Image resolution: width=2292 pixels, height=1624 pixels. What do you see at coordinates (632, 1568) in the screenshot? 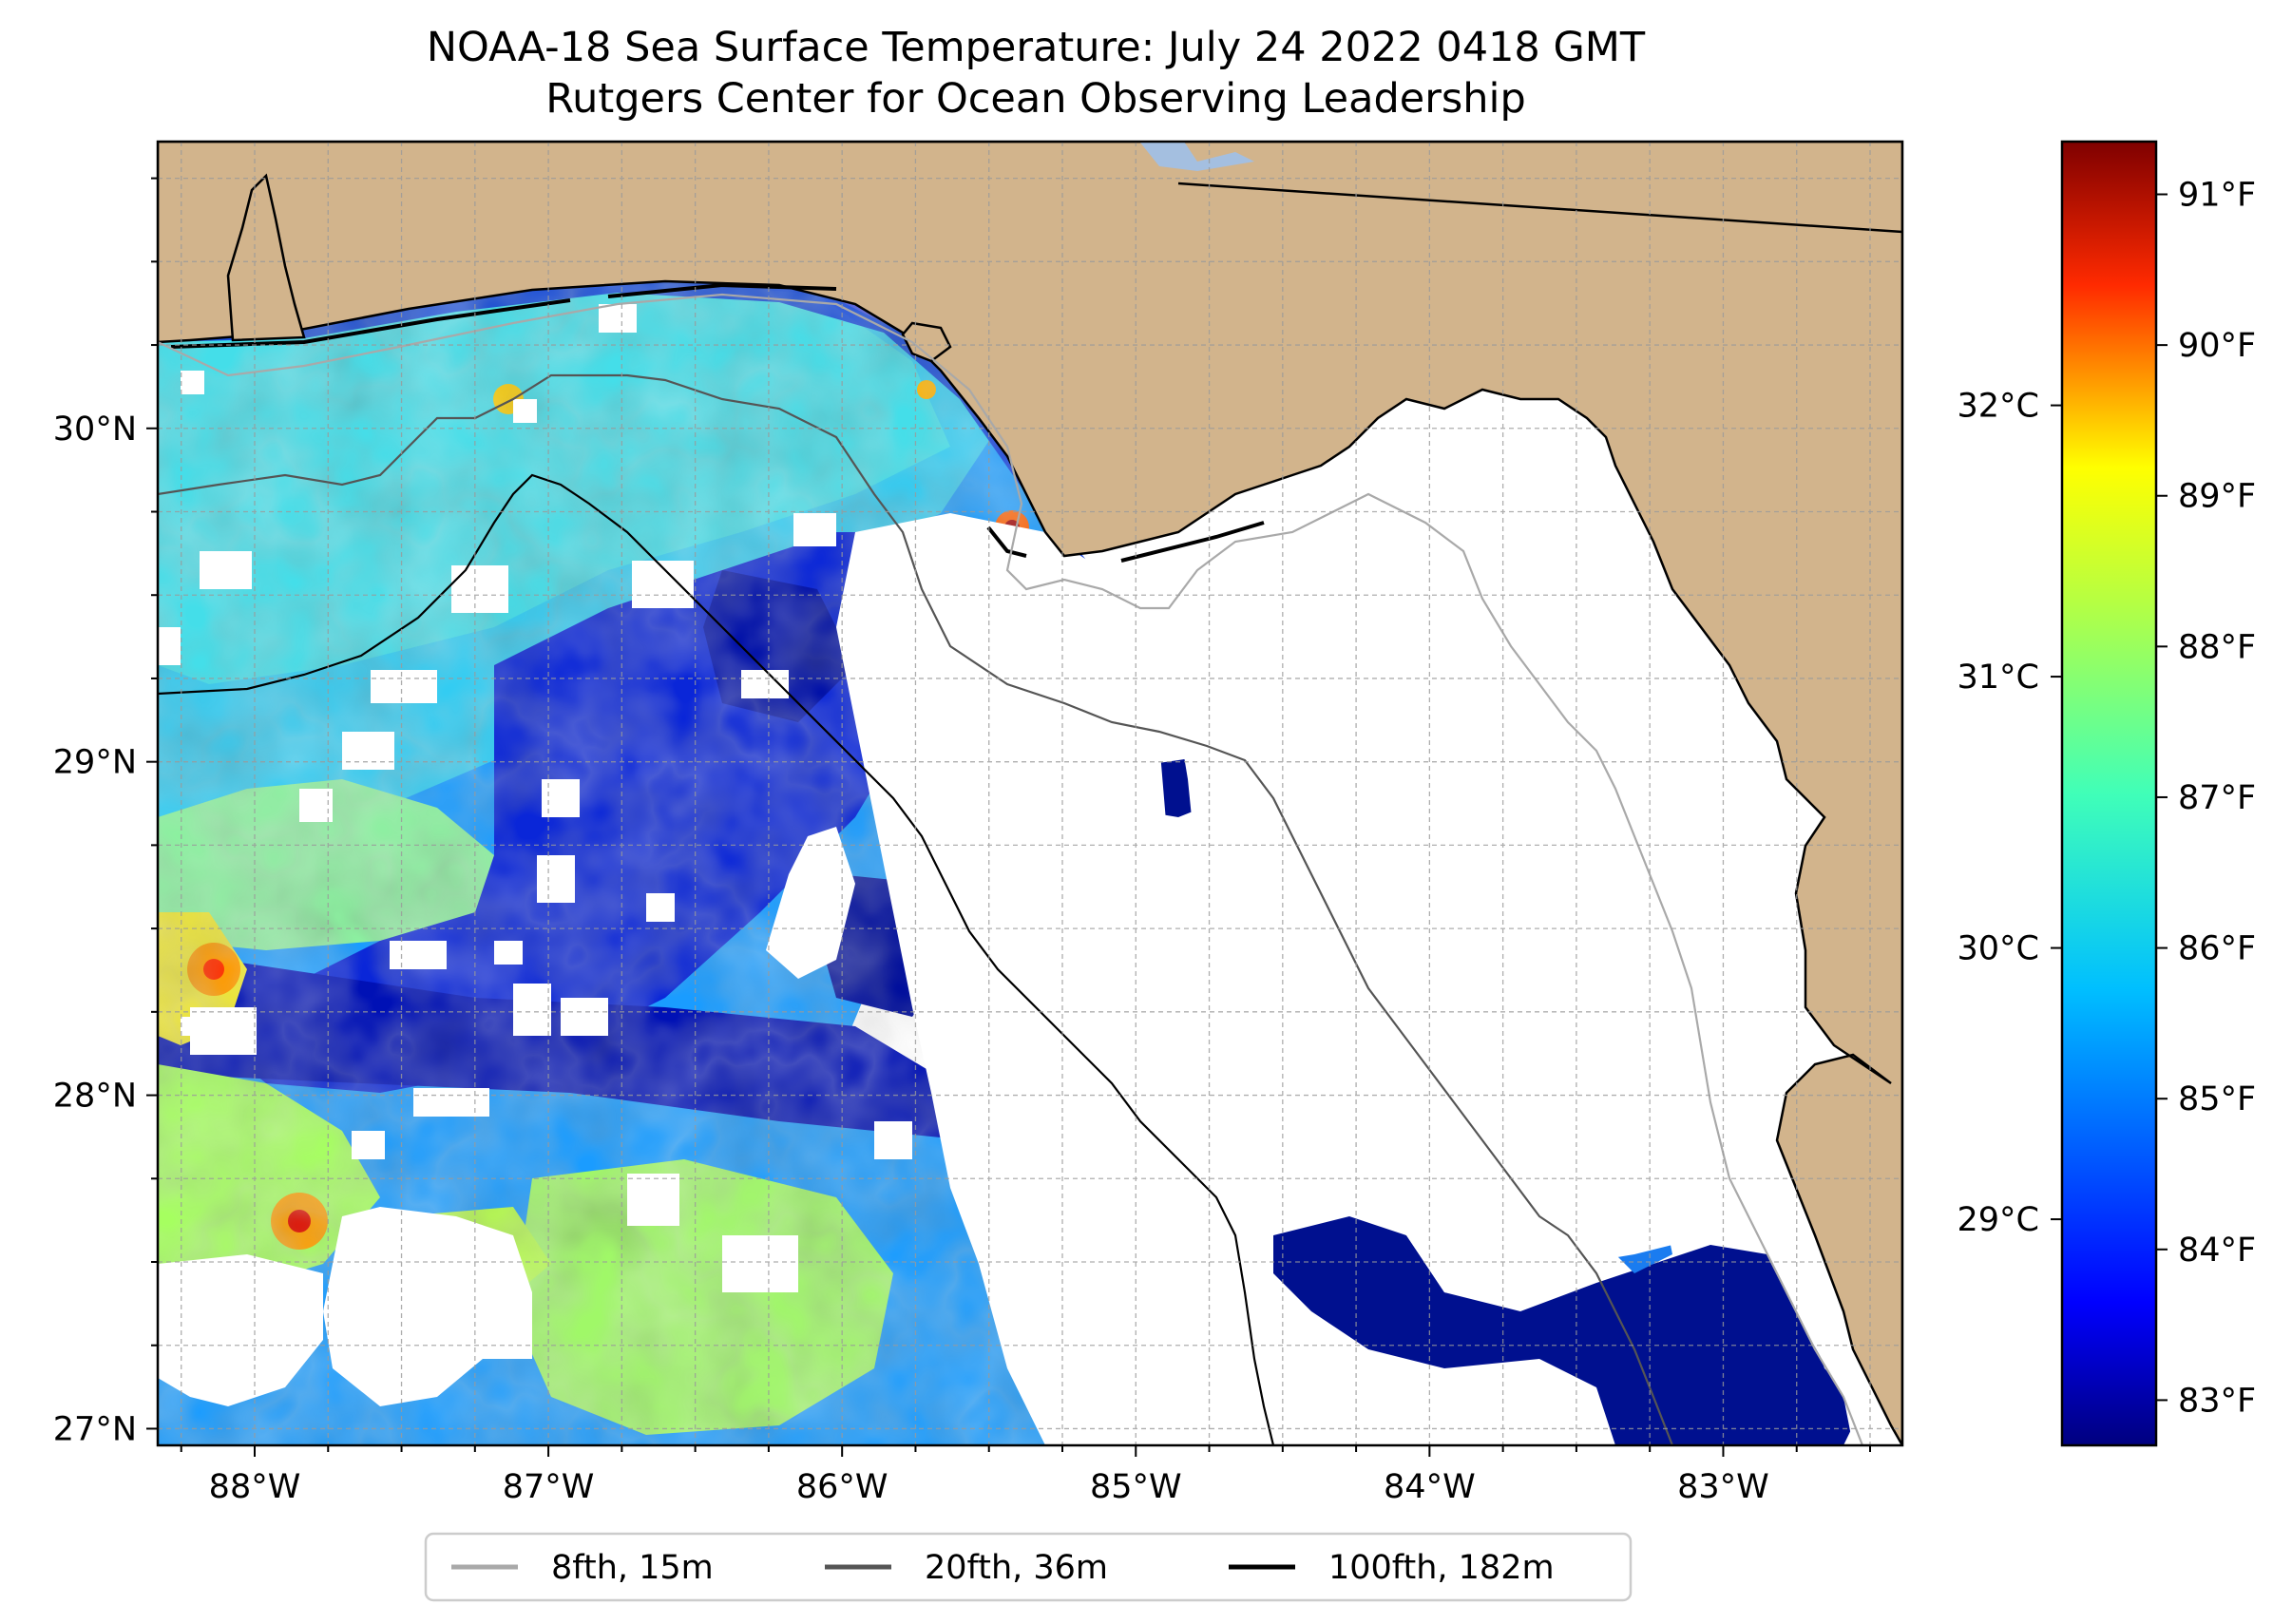
I see `legend-label: 8fth, 15m` at bounding box center [632, 1568].